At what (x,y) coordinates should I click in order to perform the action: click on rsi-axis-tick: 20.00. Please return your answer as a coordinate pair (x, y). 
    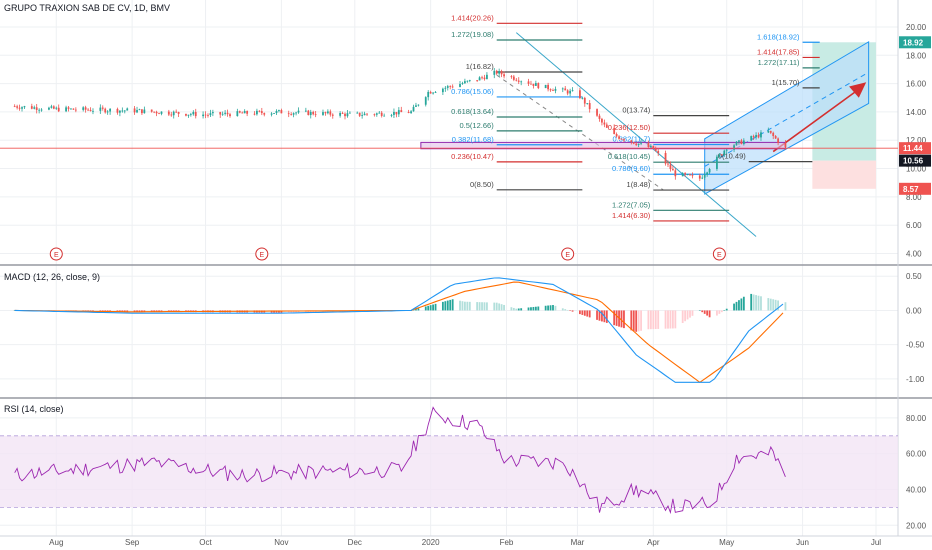
    Looking at the image, I should click on (916, 525).